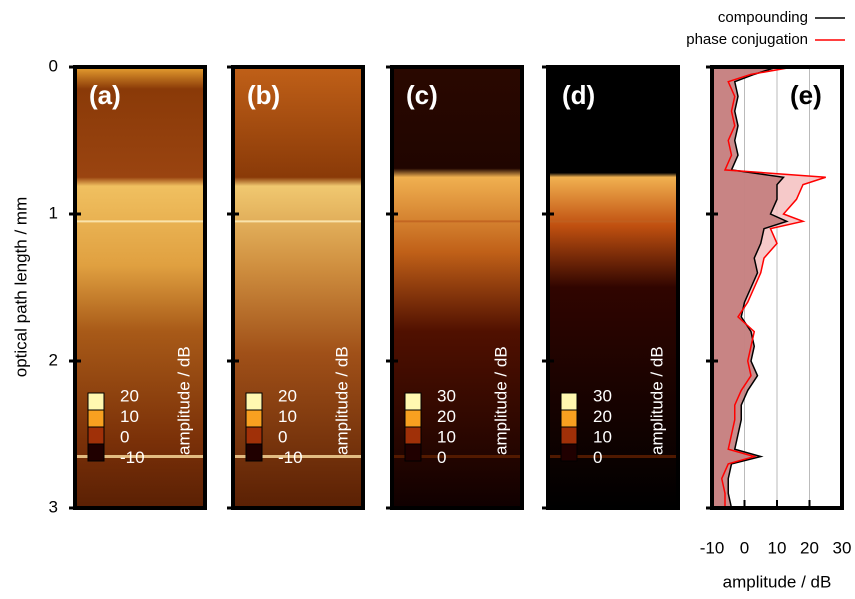 This screenshot has height=599, width=855. What do you see at coordinates (105, 95) in the screenshot?
I see `panel-label: (a)` at bounding box center [105, 95].